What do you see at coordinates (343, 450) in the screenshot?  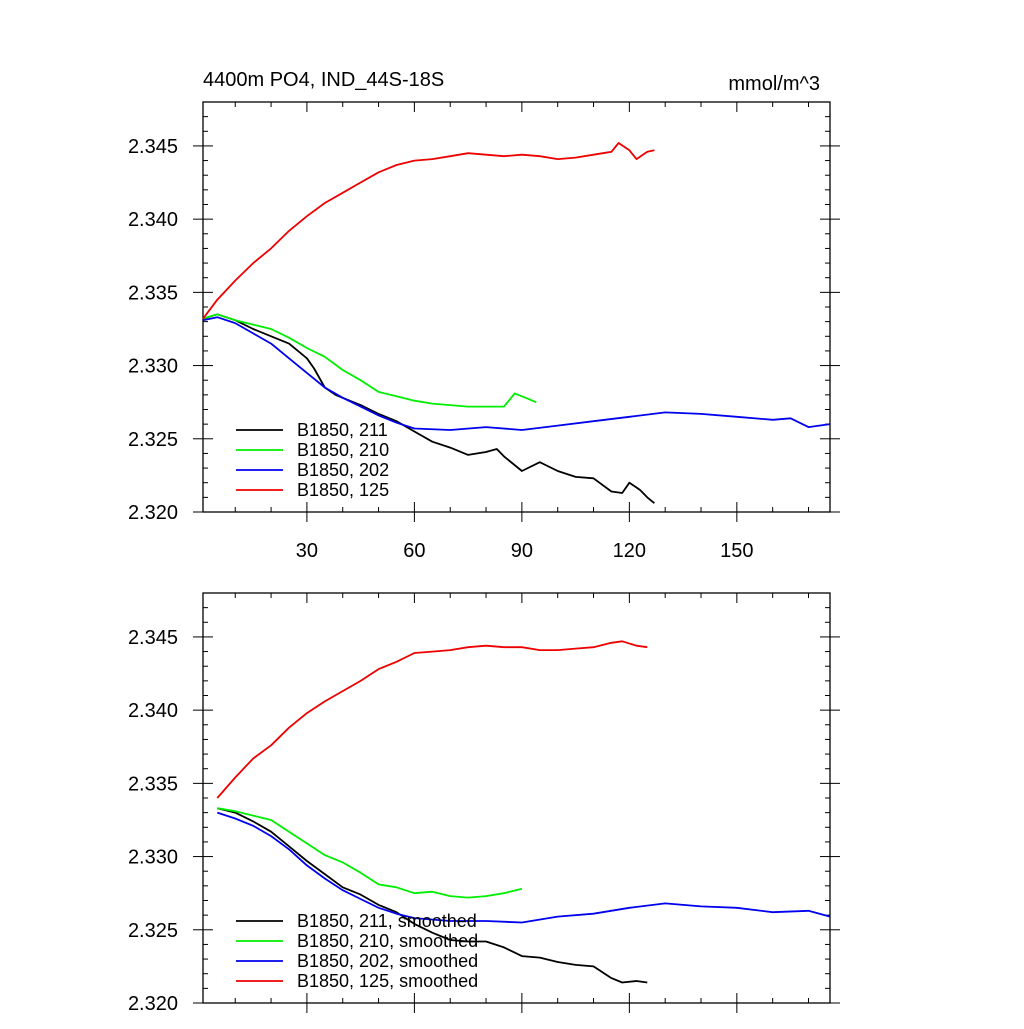 I see `legend-label-2: B1850, 210` at bounding box center [343, 450].